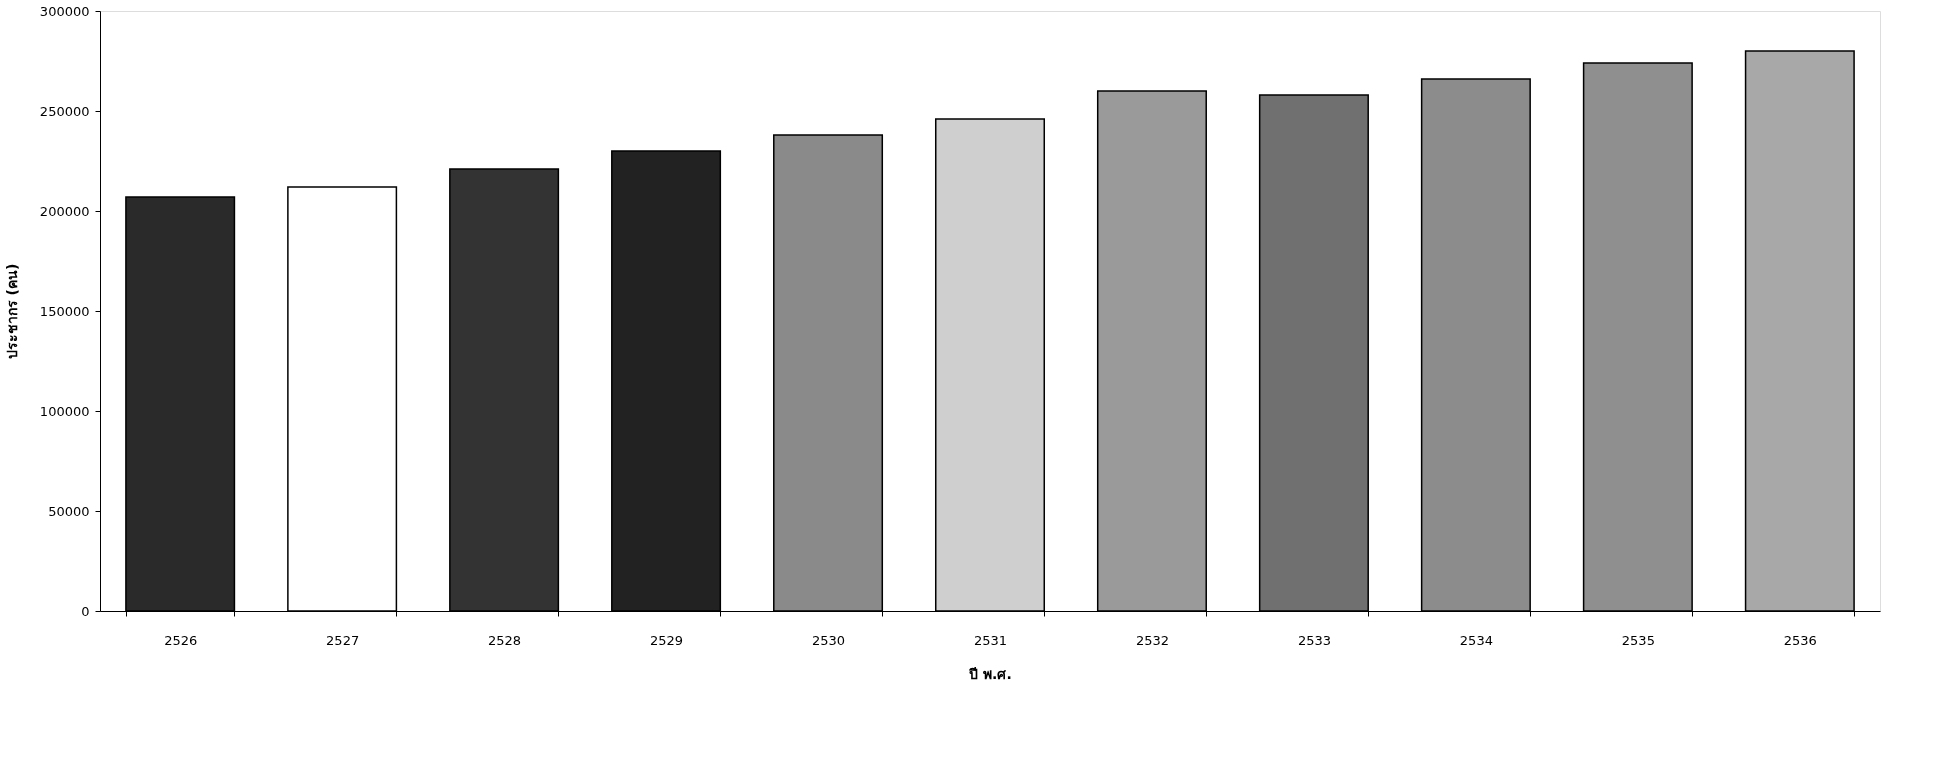 Image resolution: width=1935 pixels, height=760 pixels. Describe the element at coordinates (667, 640) in the screenshot. I see `x-tick-label: 2529` at that location.